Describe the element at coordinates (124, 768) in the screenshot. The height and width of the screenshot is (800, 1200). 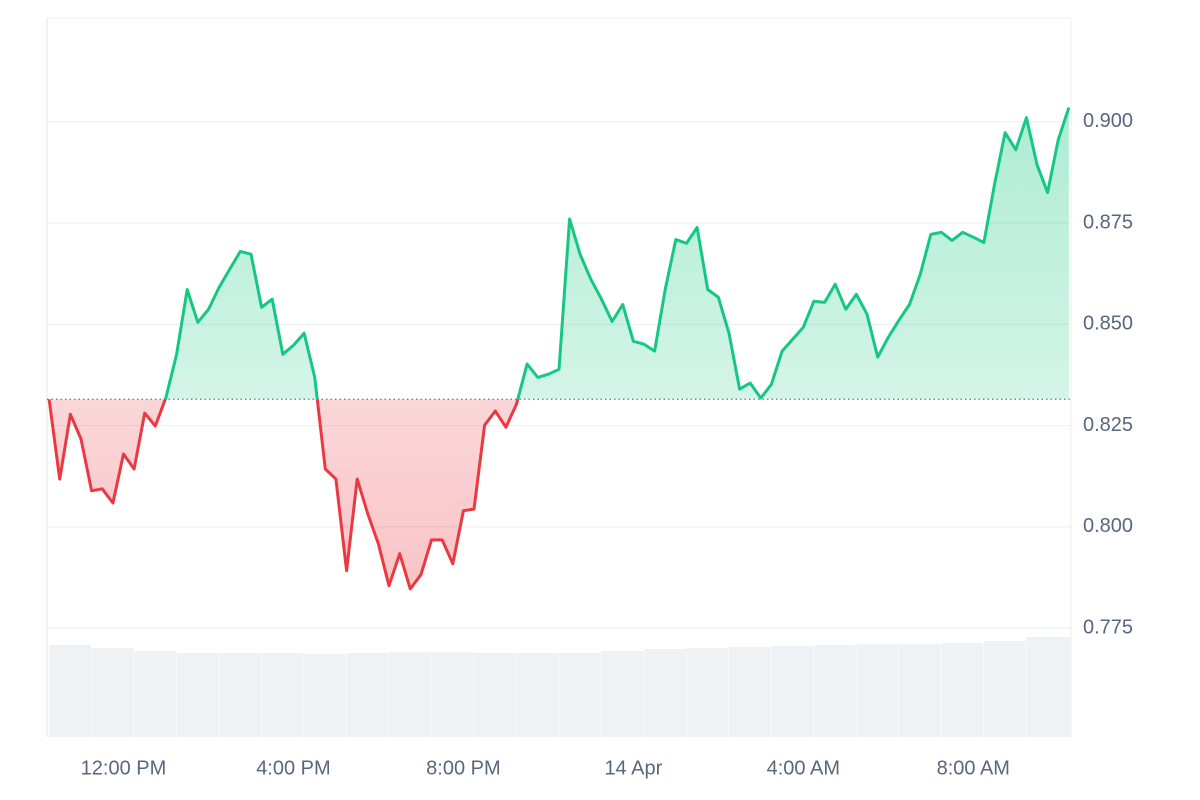
I see `x-tick-label: 12:00 PM` at that location.